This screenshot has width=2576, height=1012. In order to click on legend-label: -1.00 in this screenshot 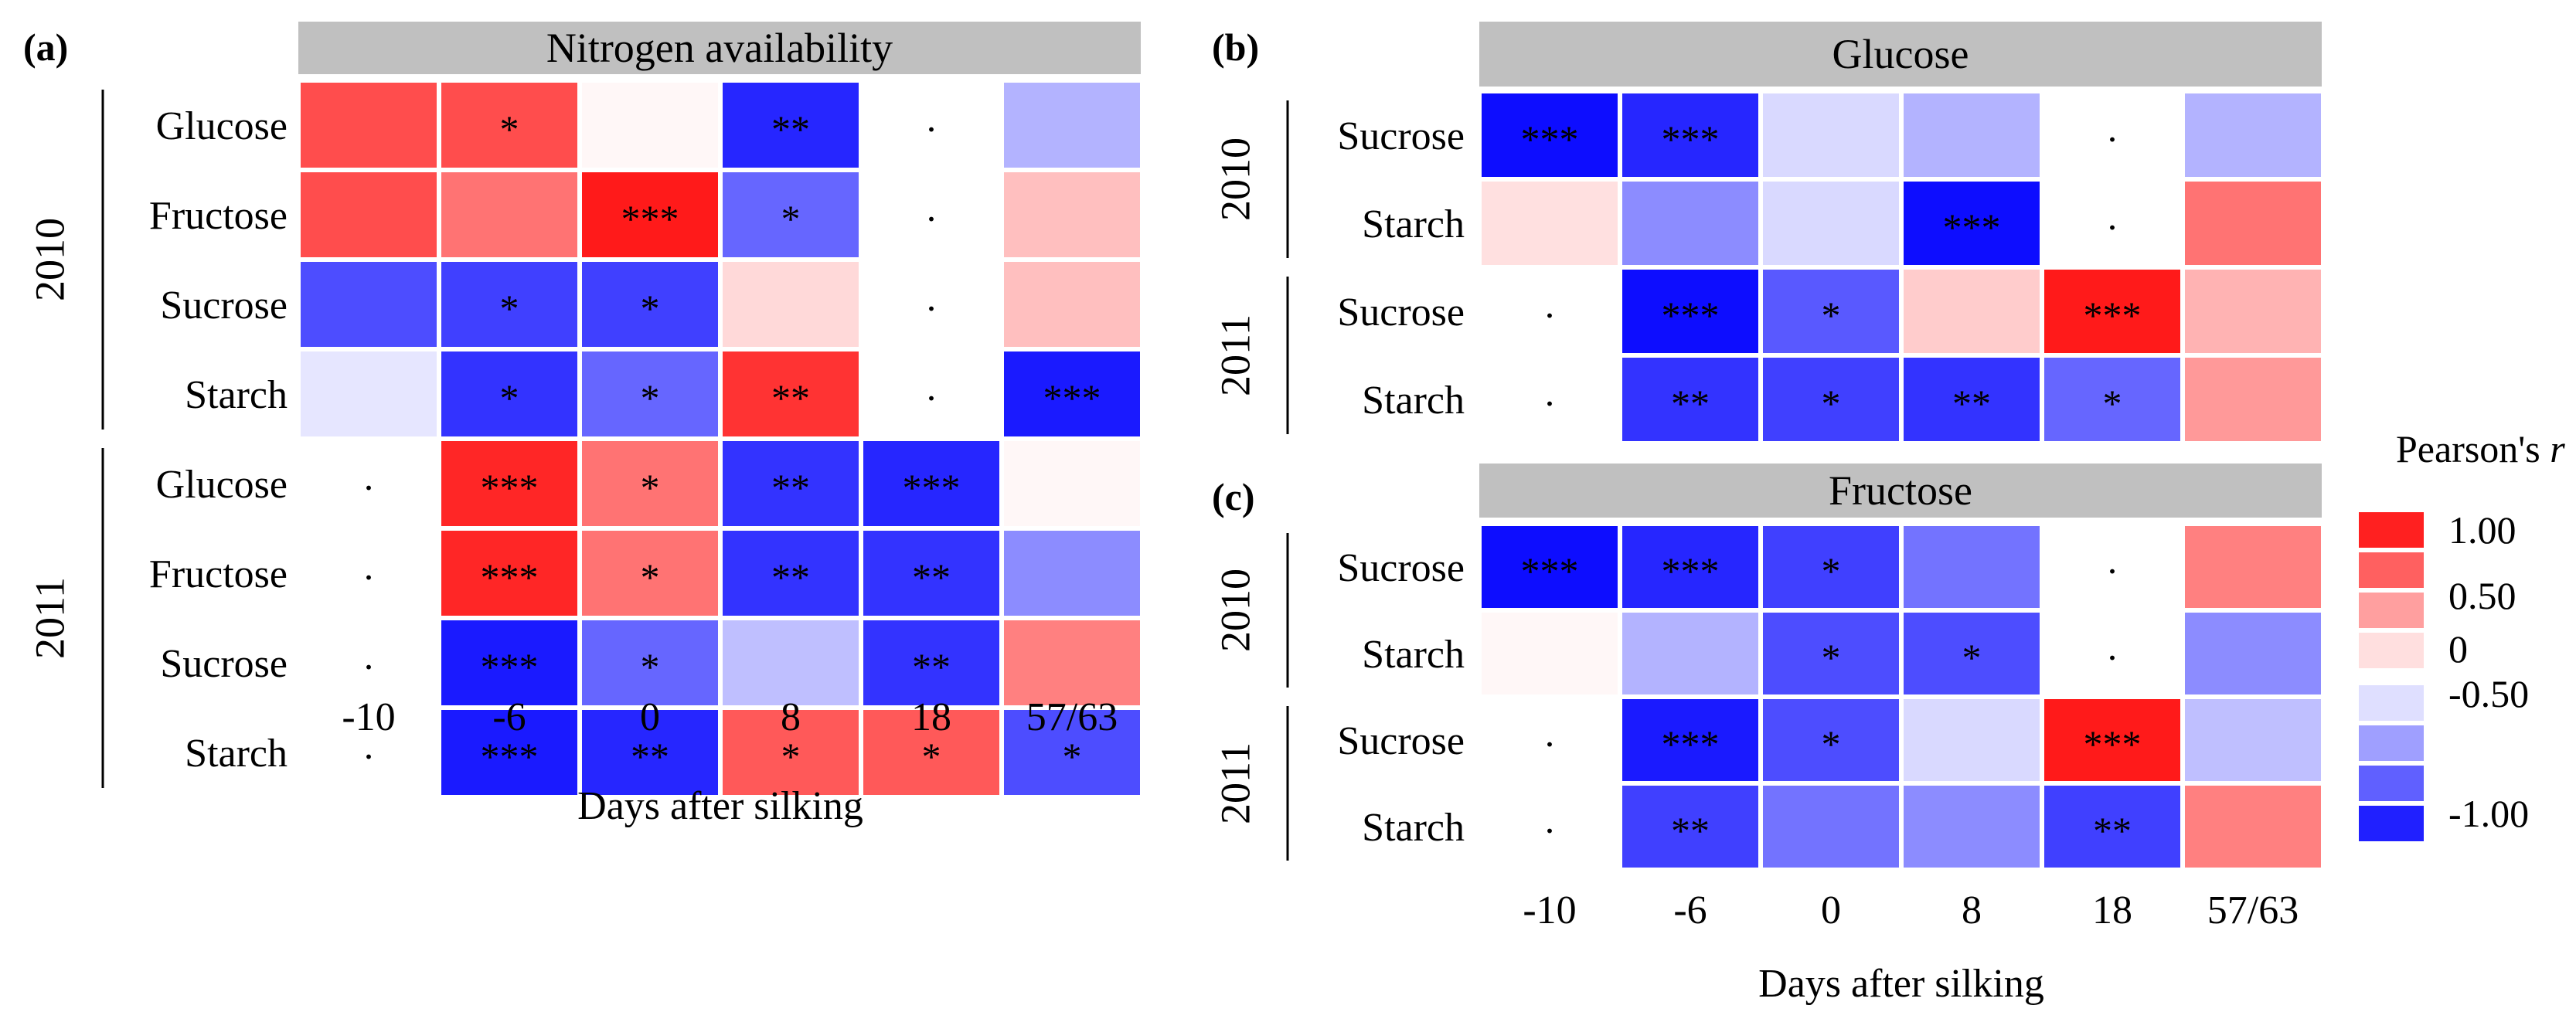, I will do `click(2488, 813)`.